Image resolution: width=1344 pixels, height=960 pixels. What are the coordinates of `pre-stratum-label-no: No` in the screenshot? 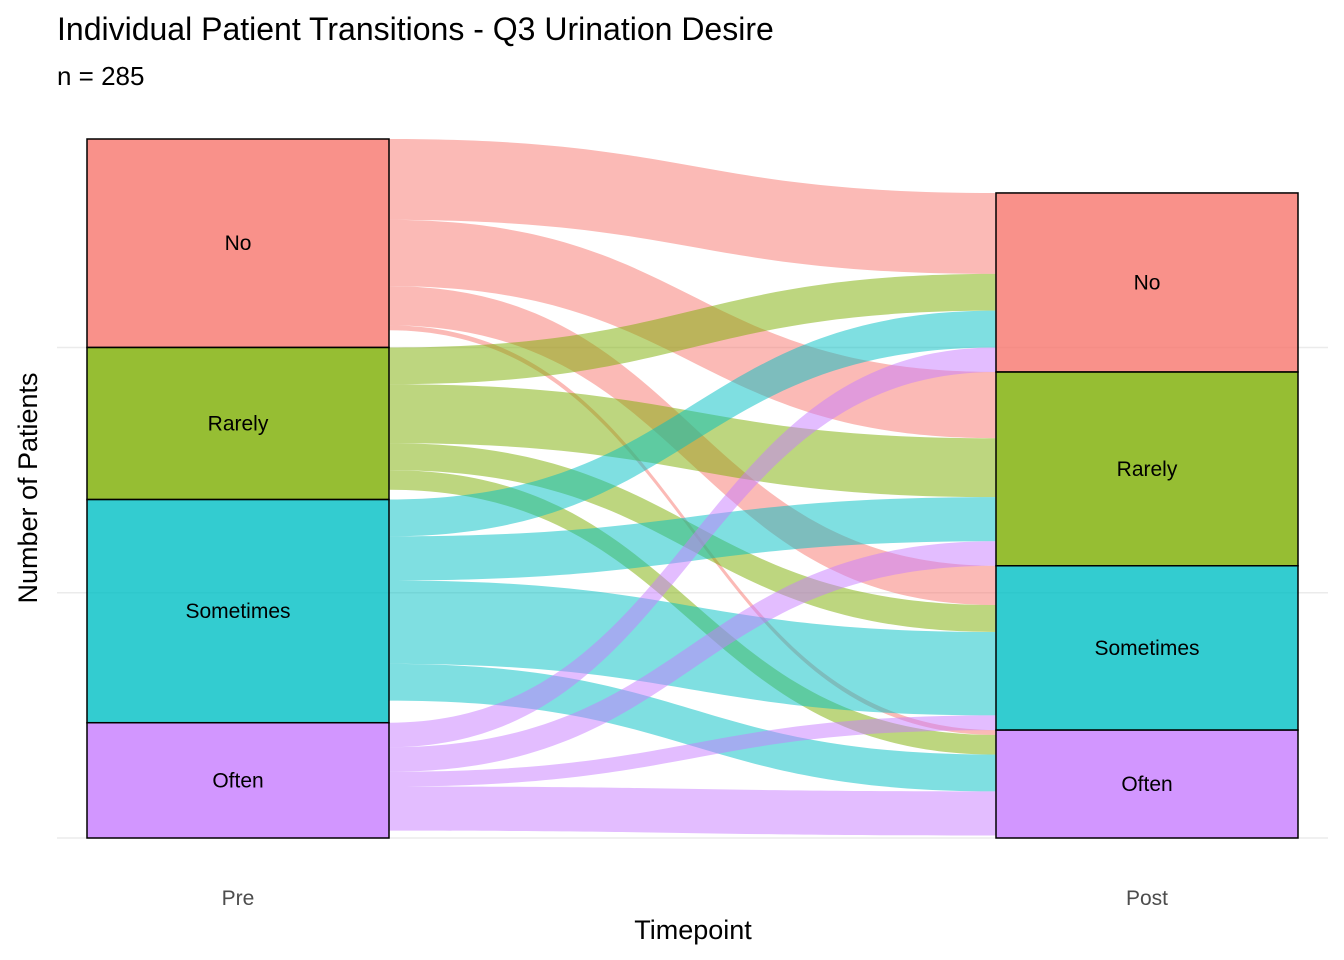 It's located at (238, 243).